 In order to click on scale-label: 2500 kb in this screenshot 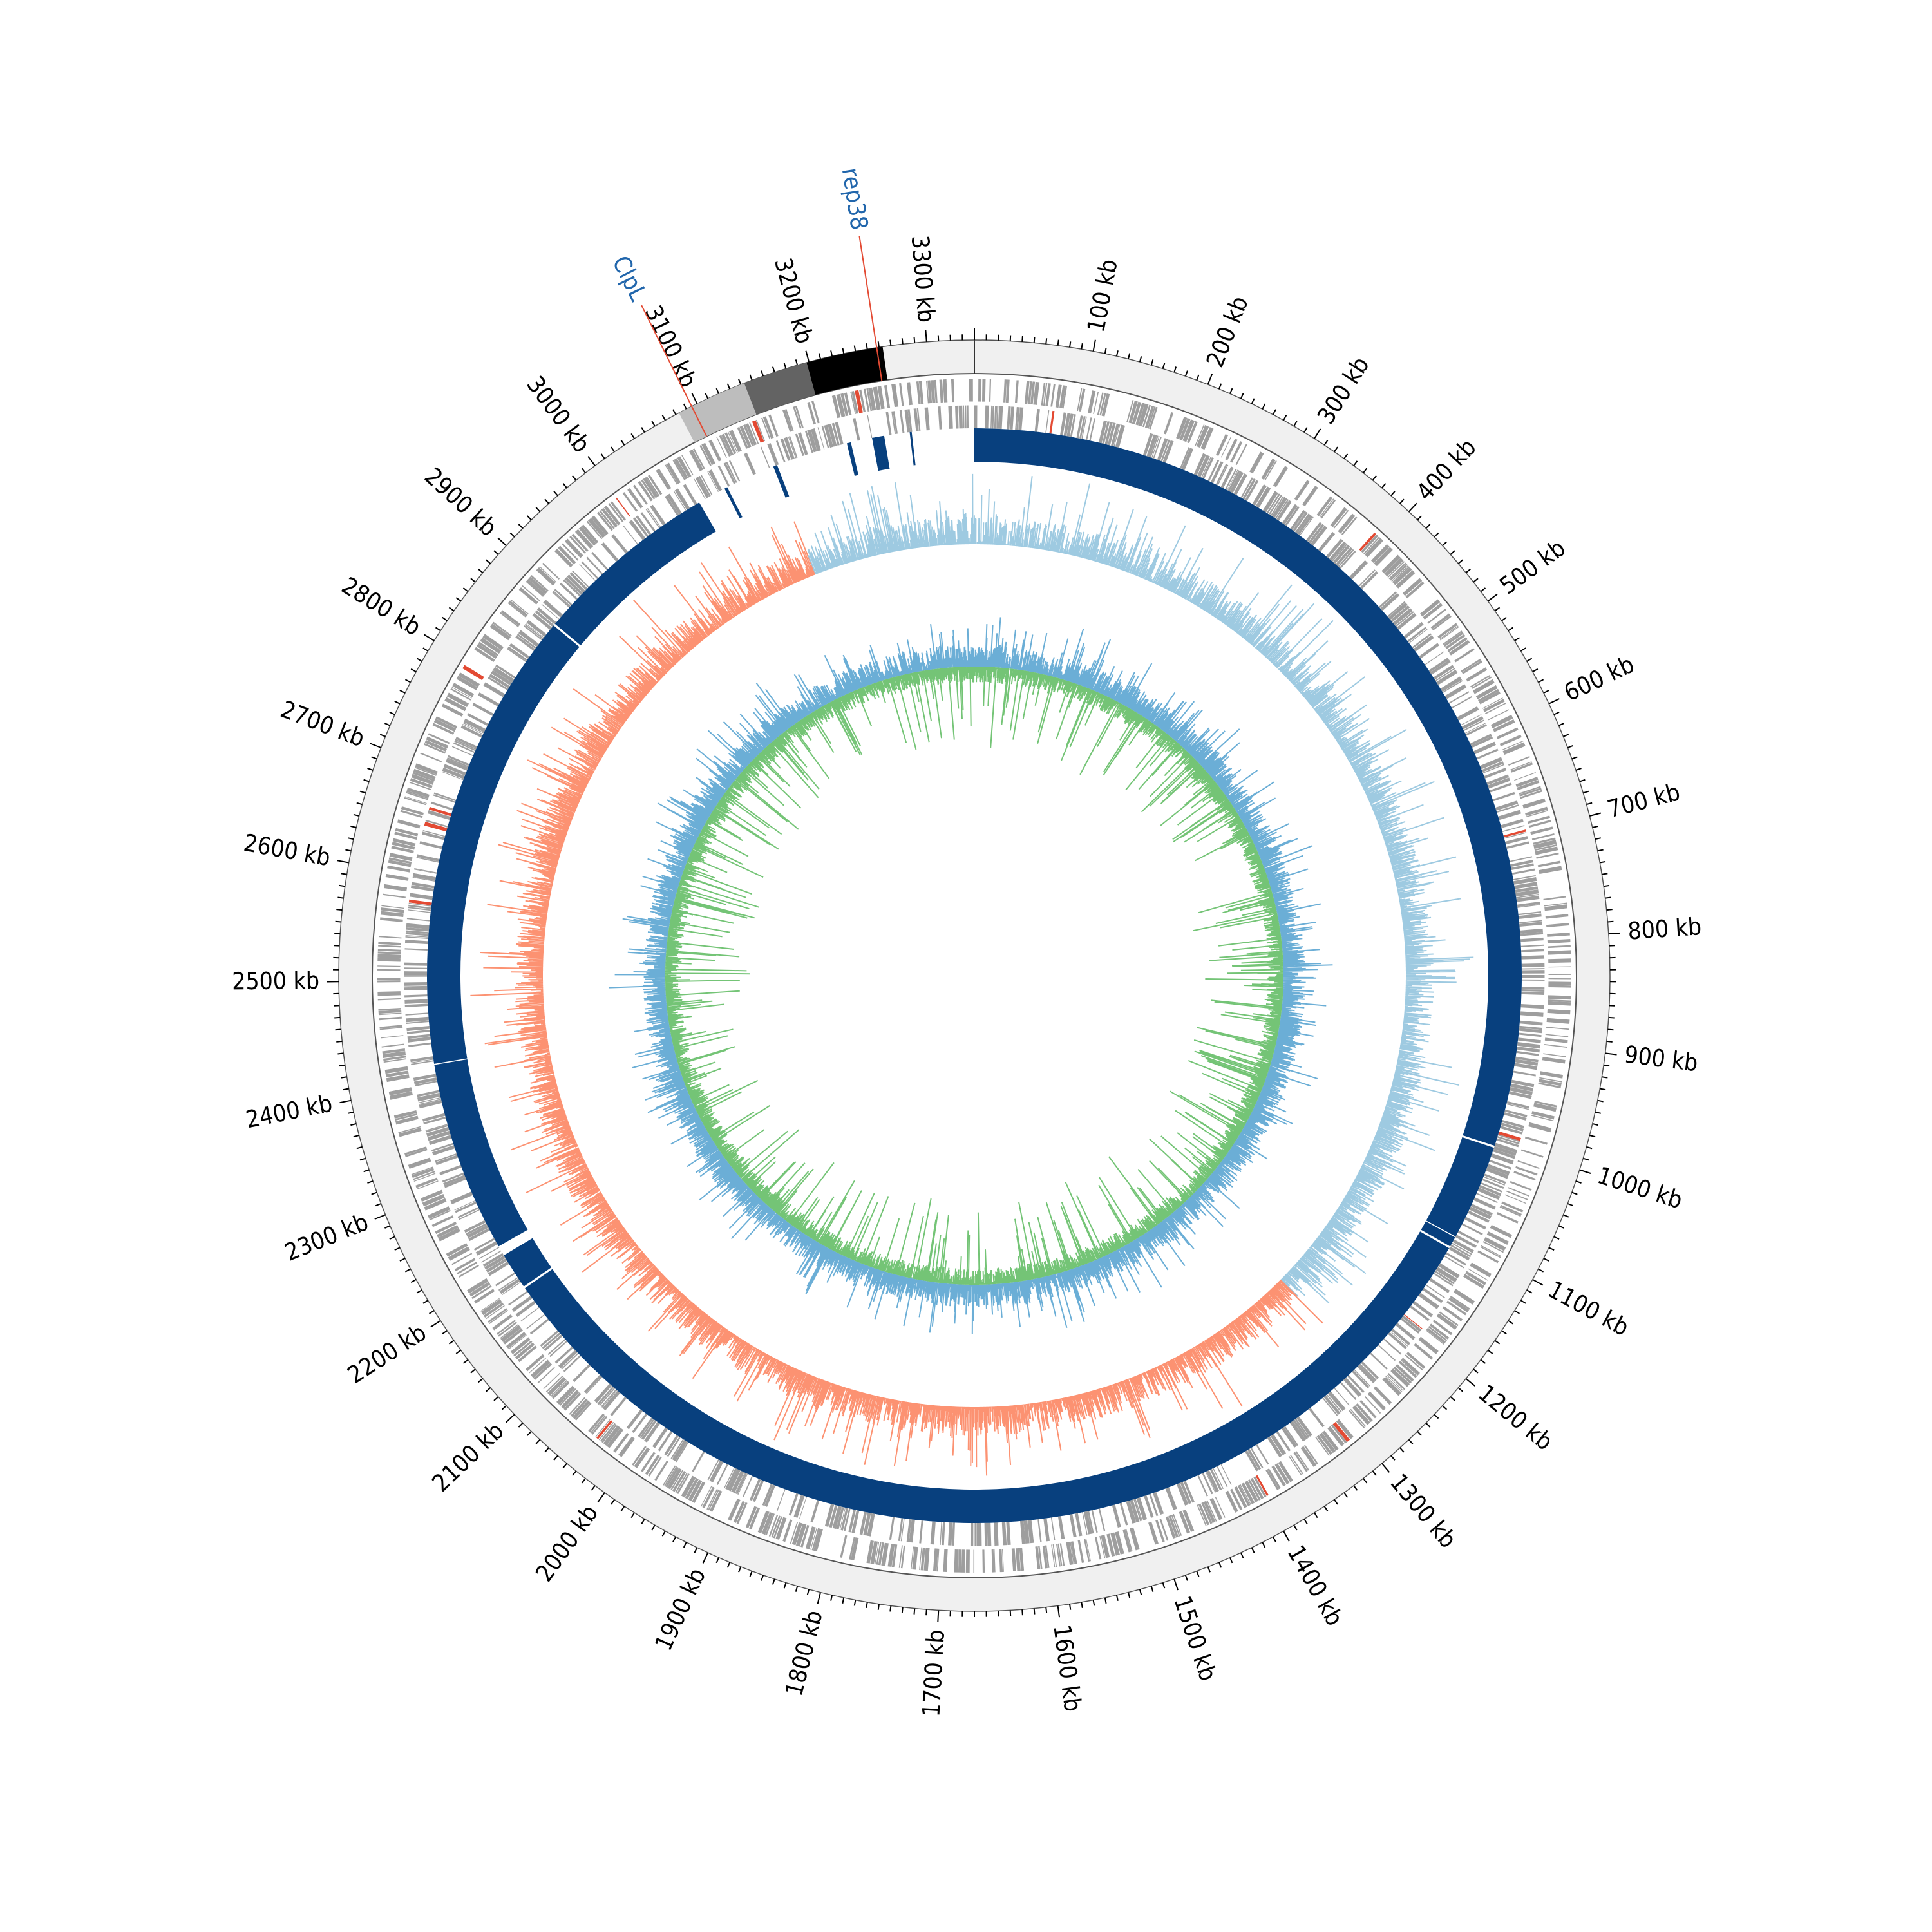, I will do `click(275, 981)`.